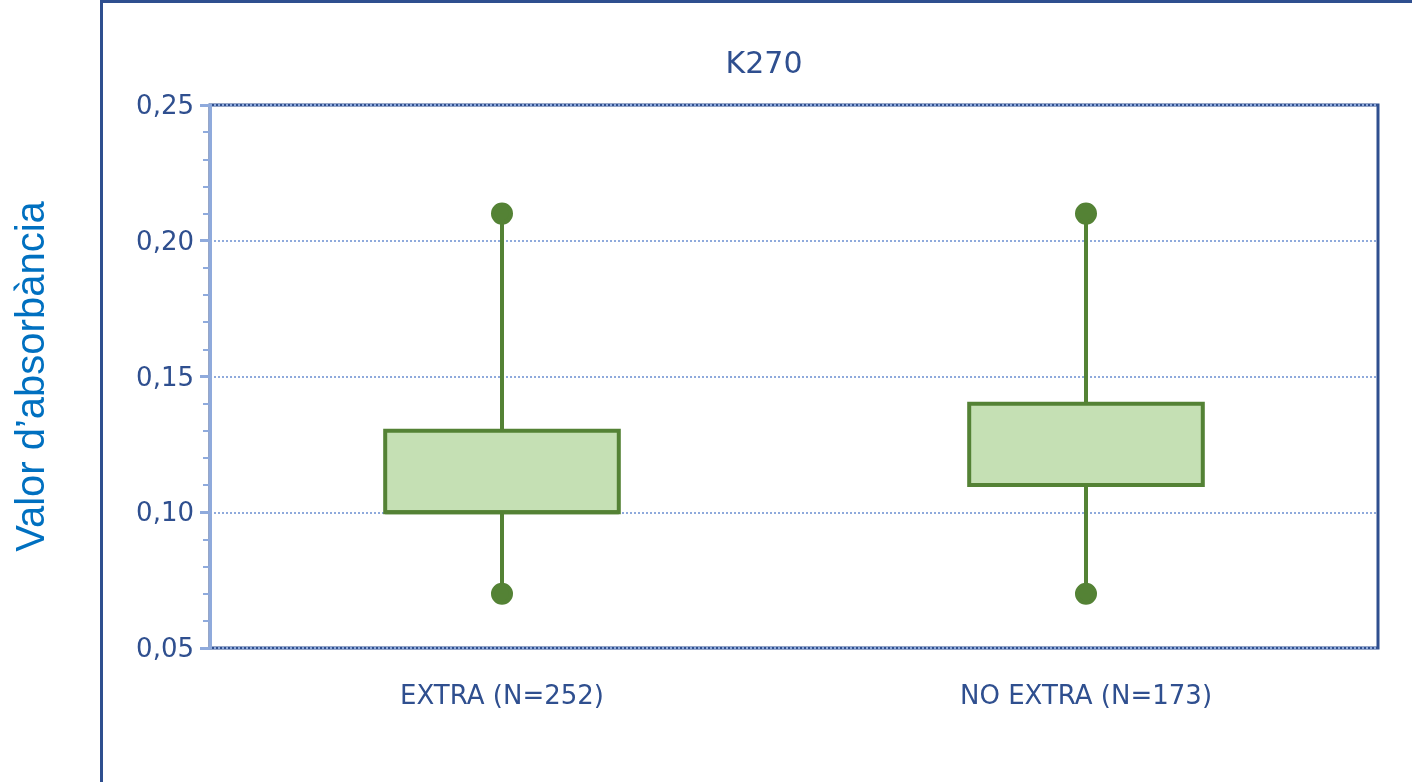  What do you see at coordinates (165, 512) in the screenshot?
I see `y-tick-label: 0,10` at bounding box center [165, 512].